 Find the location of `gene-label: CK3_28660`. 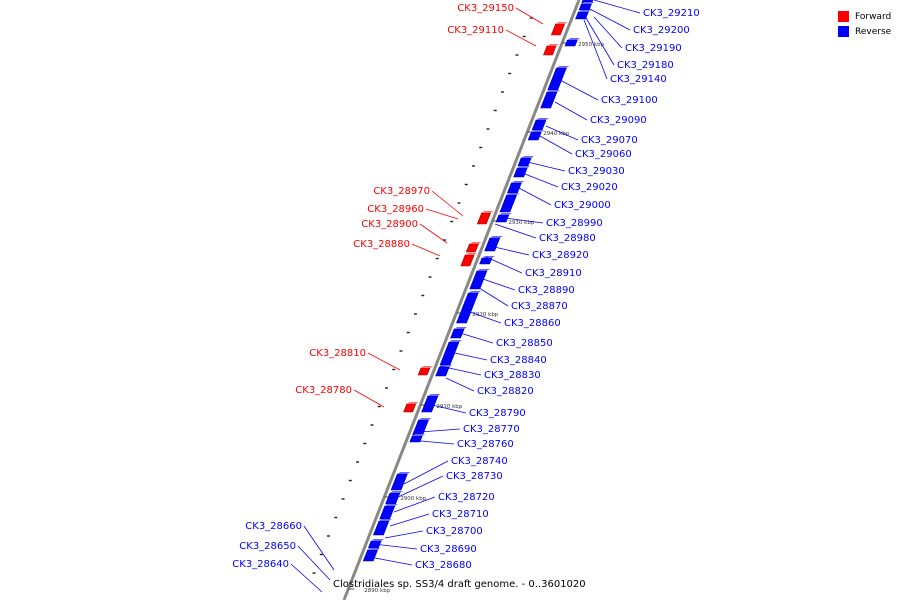

gene-label: CK3_28660 is located at coordinates (273, 526).